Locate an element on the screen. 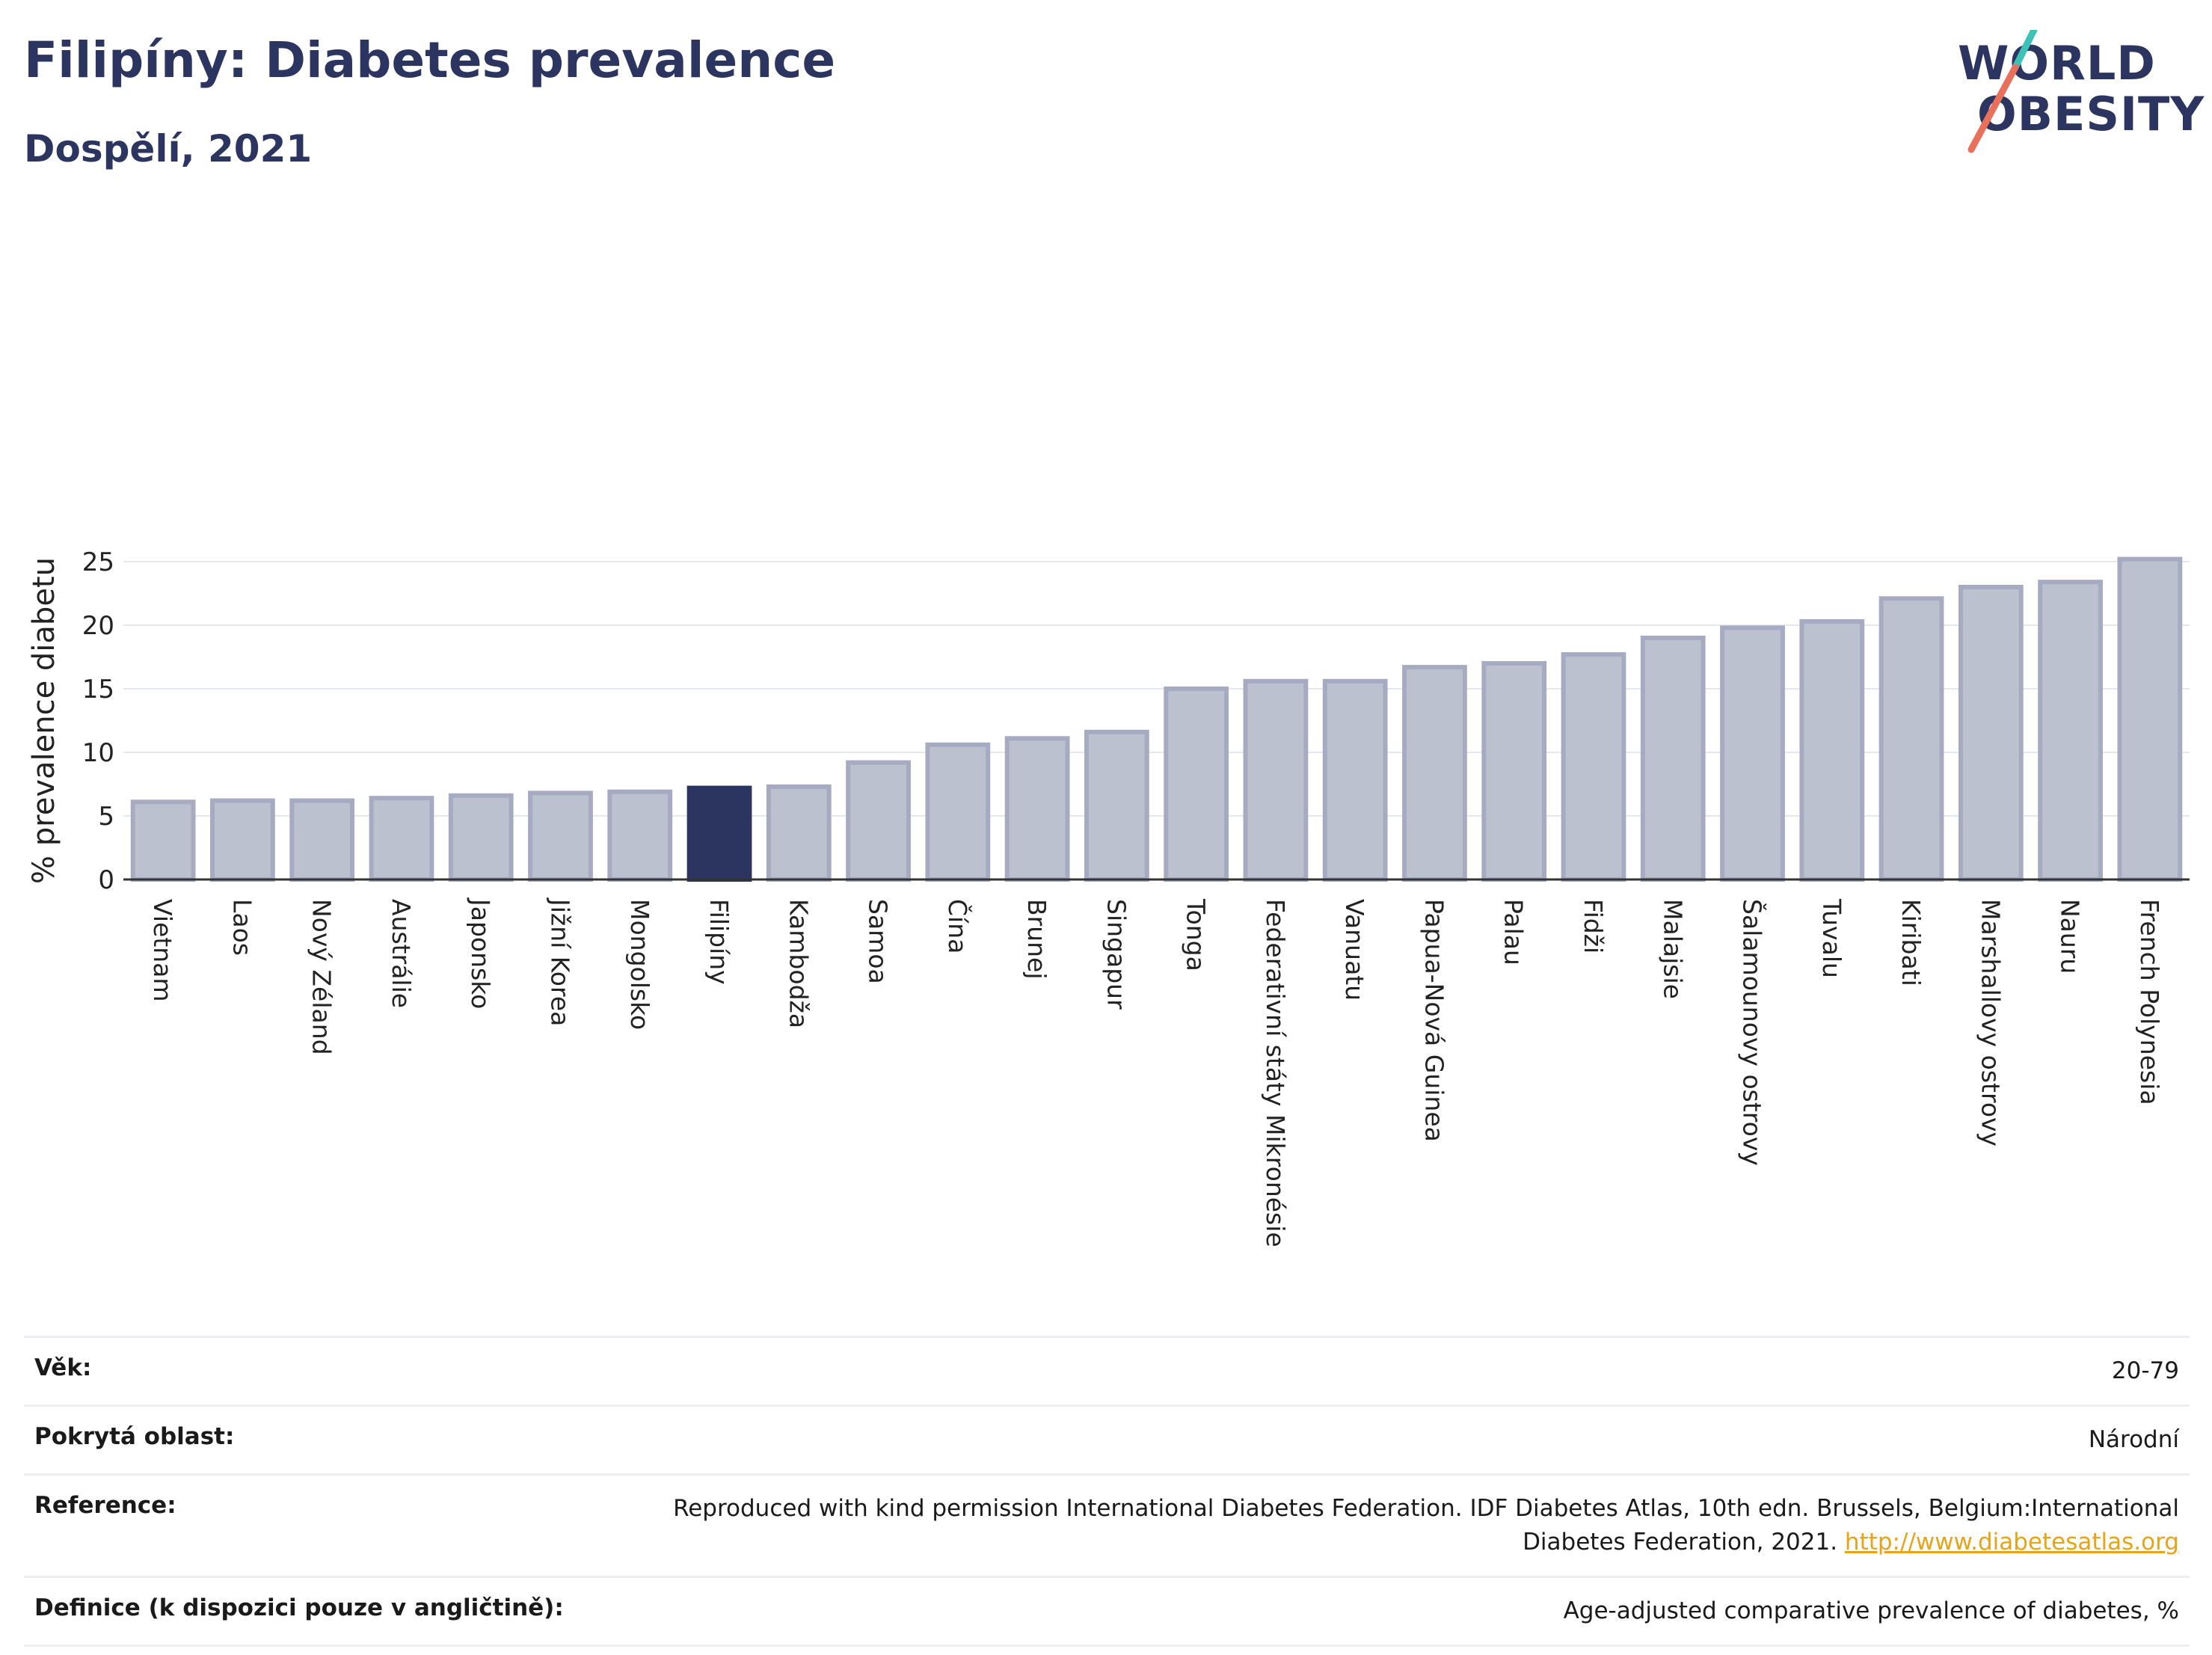 Image resolution: width=2212 pixels, height=1655 pixels. bar-laos is located at coordinates (242, 840).